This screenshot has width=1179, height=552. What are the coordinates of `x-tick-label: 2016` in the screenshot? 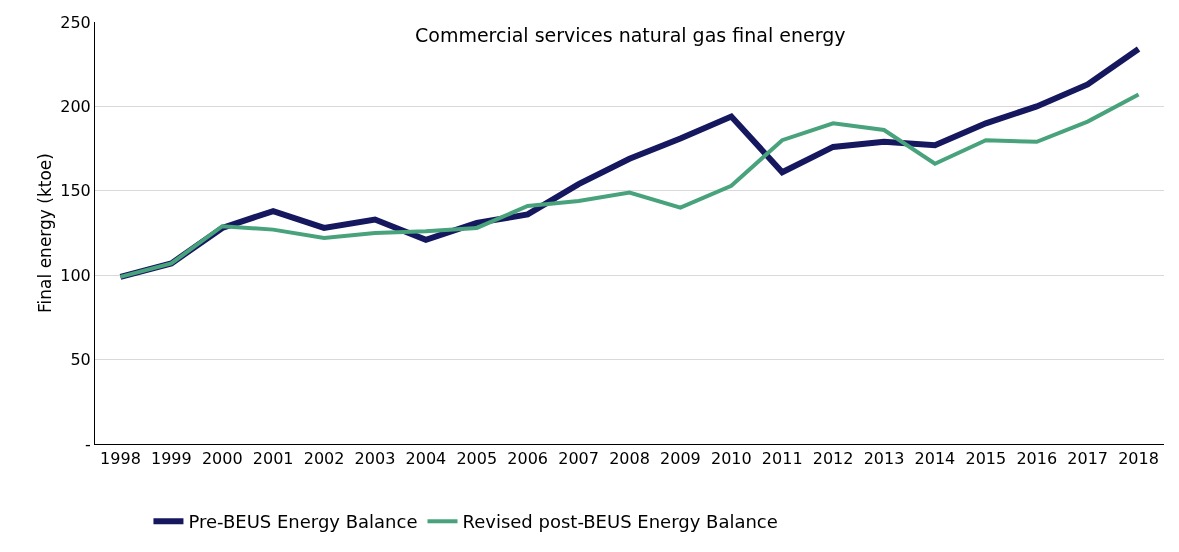 It's located at (1037, 459).